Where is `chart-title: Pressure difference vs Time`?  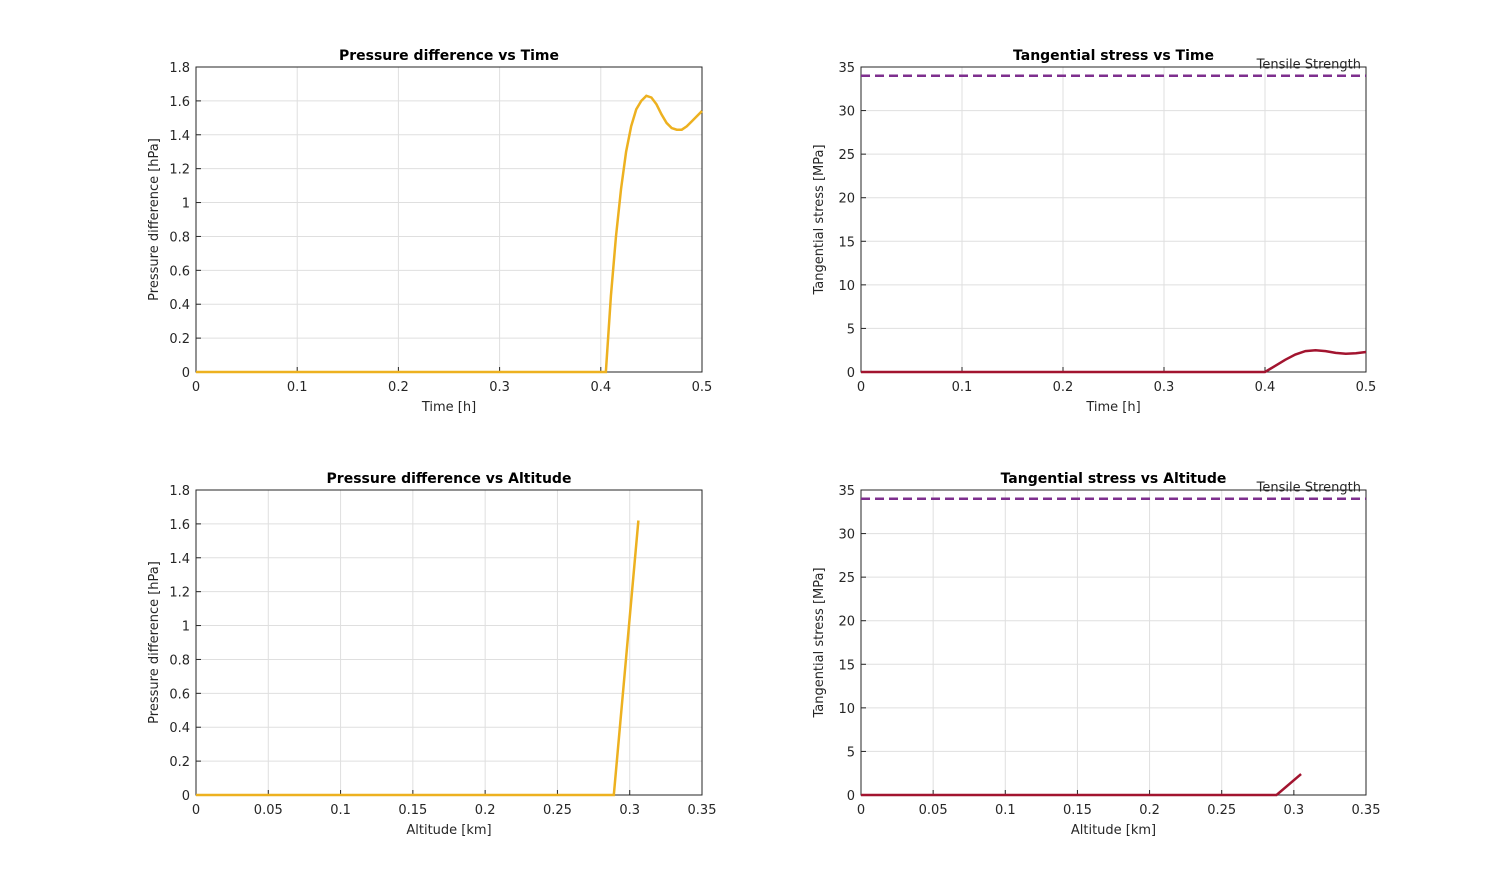 chart-title: Pressure difference vs Time is located at coordinates (449, 56).